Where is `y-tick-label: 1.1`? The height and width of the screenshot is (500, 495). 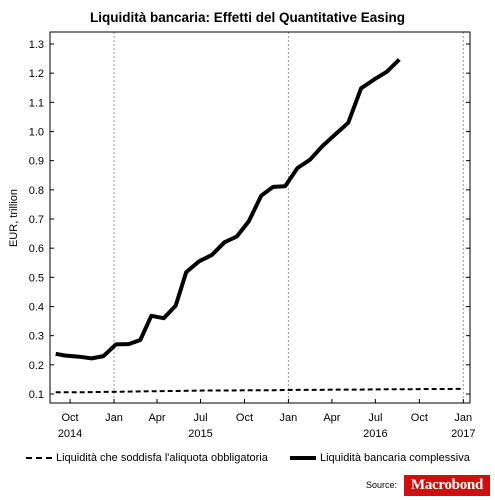 y-tick-label: 1.1 is located at coordinates (36, 103).